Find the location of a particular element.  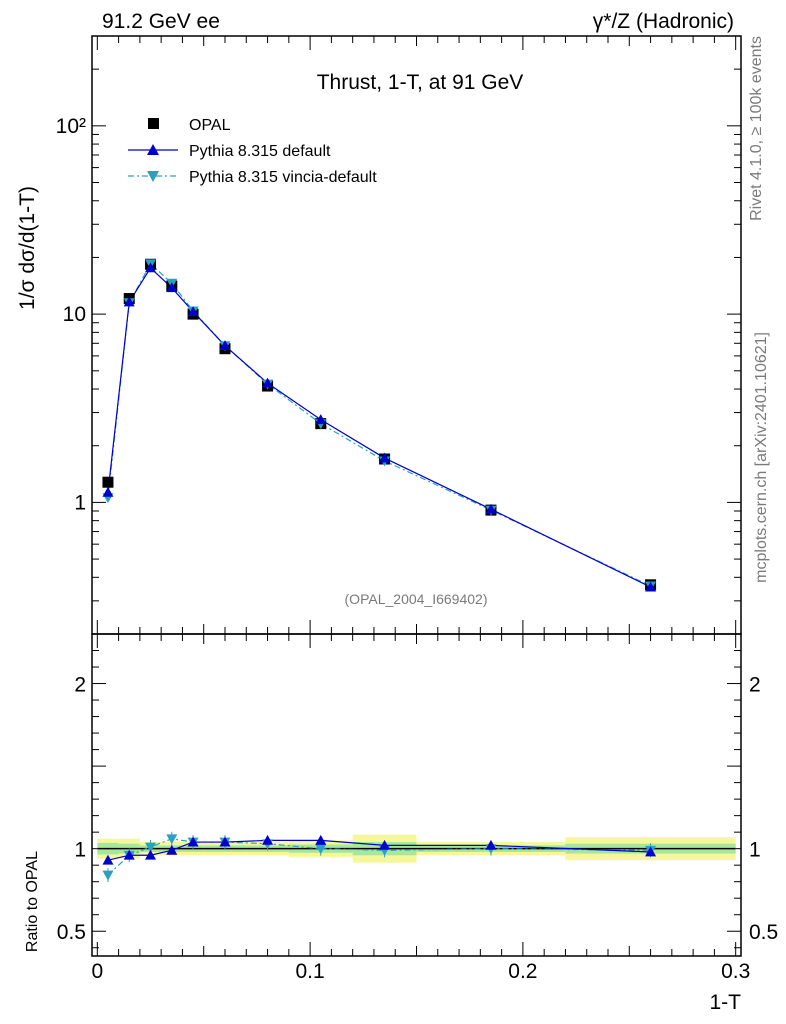

y-axis-label: 1/σ dσ/d(1-T) is located at coordinates (27, 248).